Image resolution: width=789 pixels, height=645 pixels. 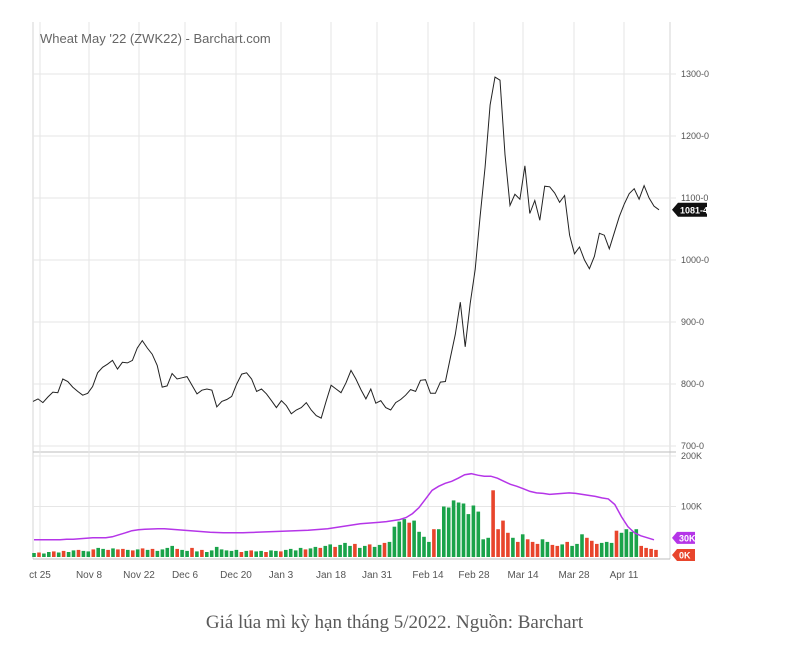 I want to click on y-tick-label: 700-0, so click(x=692, y=446).